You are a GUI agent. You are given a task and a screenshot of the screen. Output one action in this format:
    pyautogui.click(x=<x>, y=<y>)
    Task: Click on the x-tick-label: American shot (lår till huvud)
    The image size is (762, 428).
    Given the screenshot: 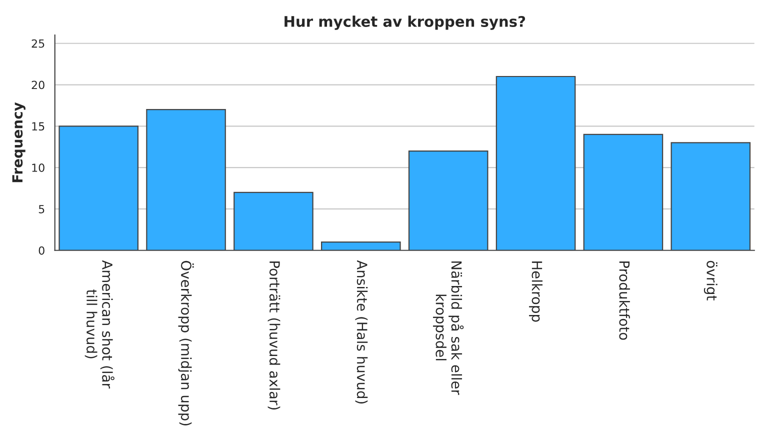 What is the action you would take?
    pyautogui.click(x=99, y=324)
    